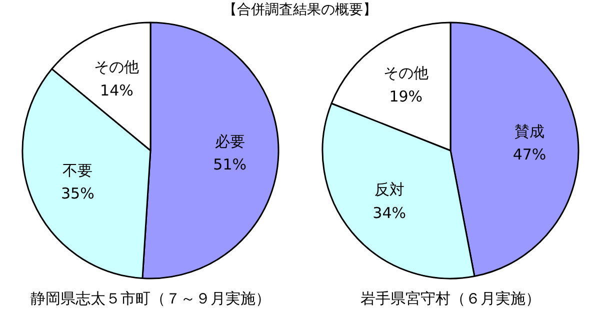  I want to click on text: 静岡県志太５市町（７～９月実施）, so click(150, 299).